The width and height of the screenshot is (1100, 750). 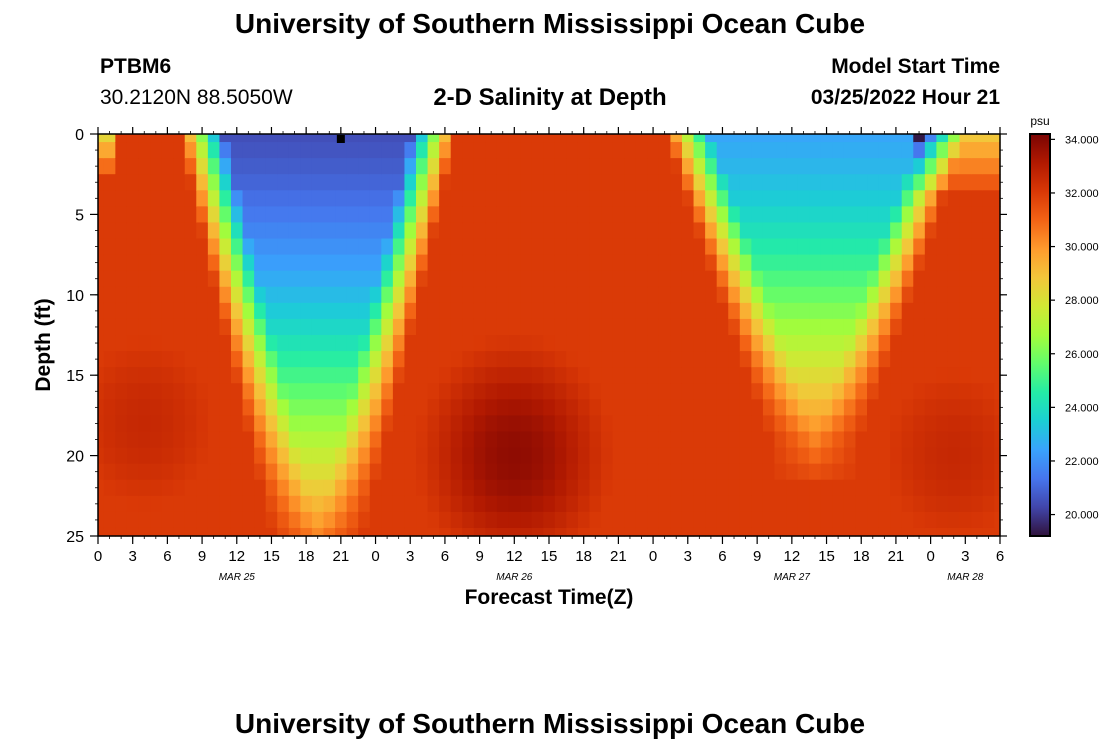 What do you see at coordinates (915, 66) in the screenshot?
I see `model-start-label: Model Start Time` at bounding box center [915, 66].